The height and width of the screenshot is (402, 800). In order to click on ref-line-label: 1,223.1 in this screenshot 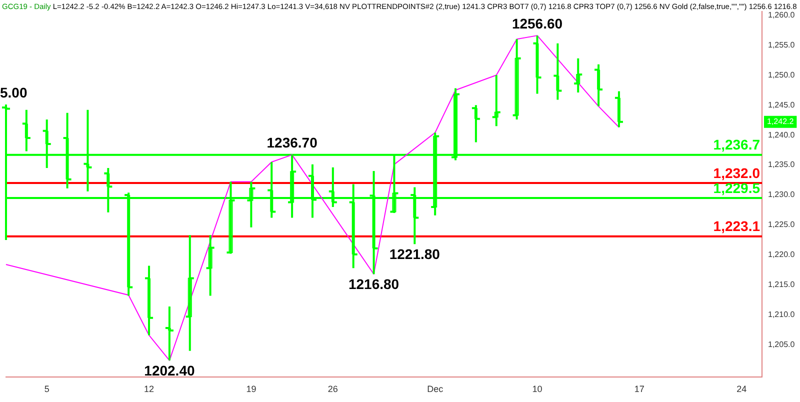, I will do `click(736, 226)`.